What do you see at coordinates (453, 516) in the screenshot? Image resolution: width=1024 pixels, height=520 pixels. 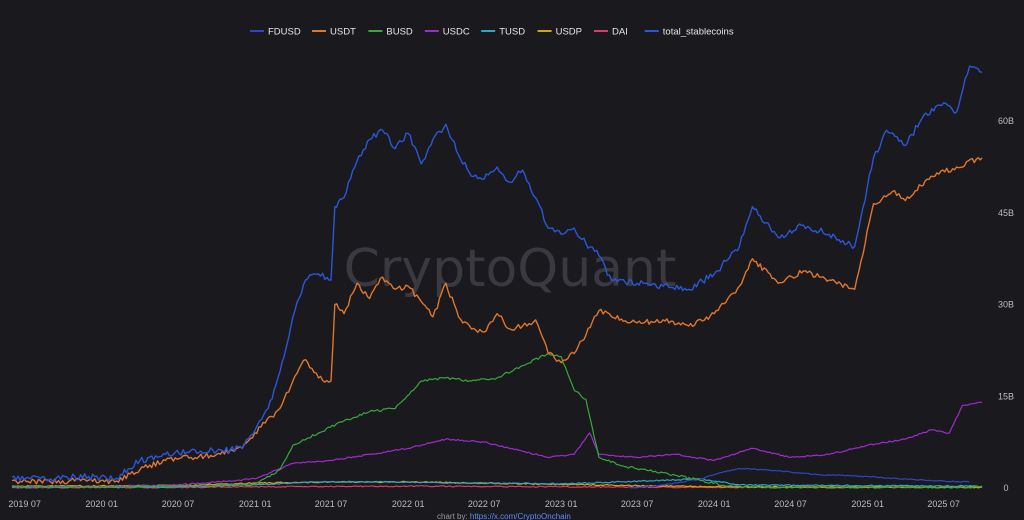 I see `source-prefix: chart by:` at bounding box center [453, 516].